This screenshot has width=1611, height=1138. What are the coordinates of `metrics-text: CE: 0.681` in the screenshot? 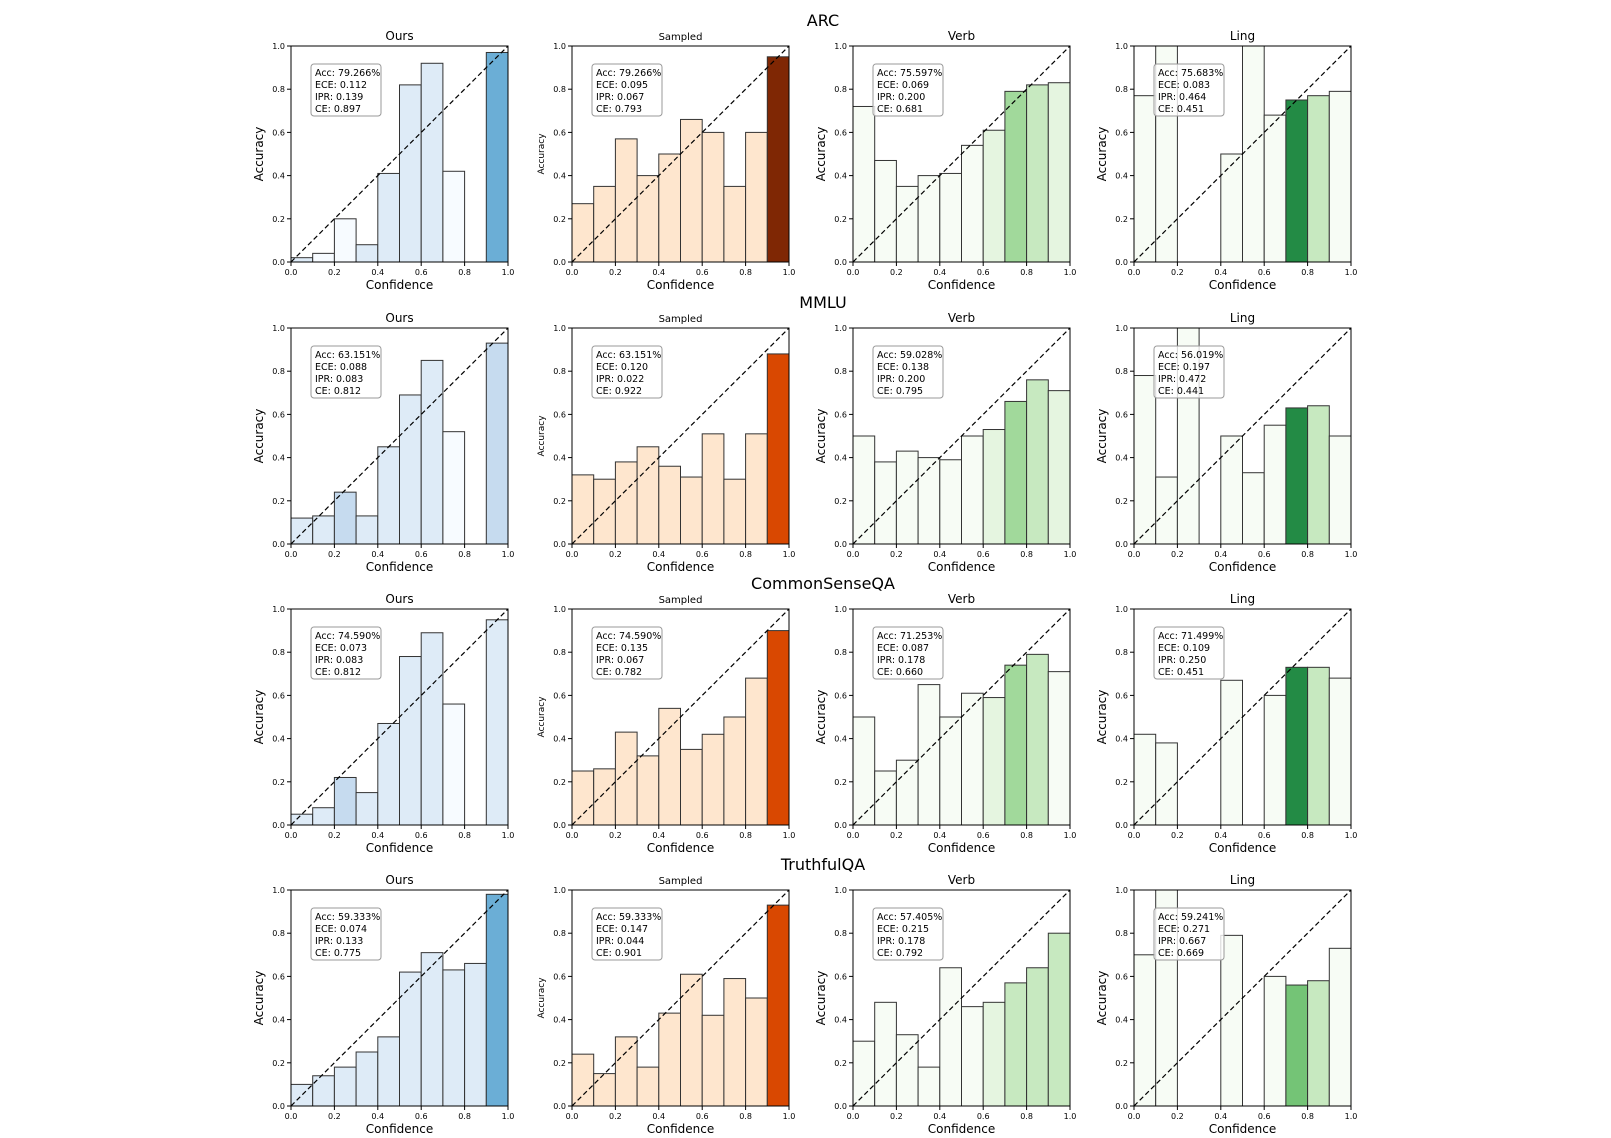 It's located at (900, 109).